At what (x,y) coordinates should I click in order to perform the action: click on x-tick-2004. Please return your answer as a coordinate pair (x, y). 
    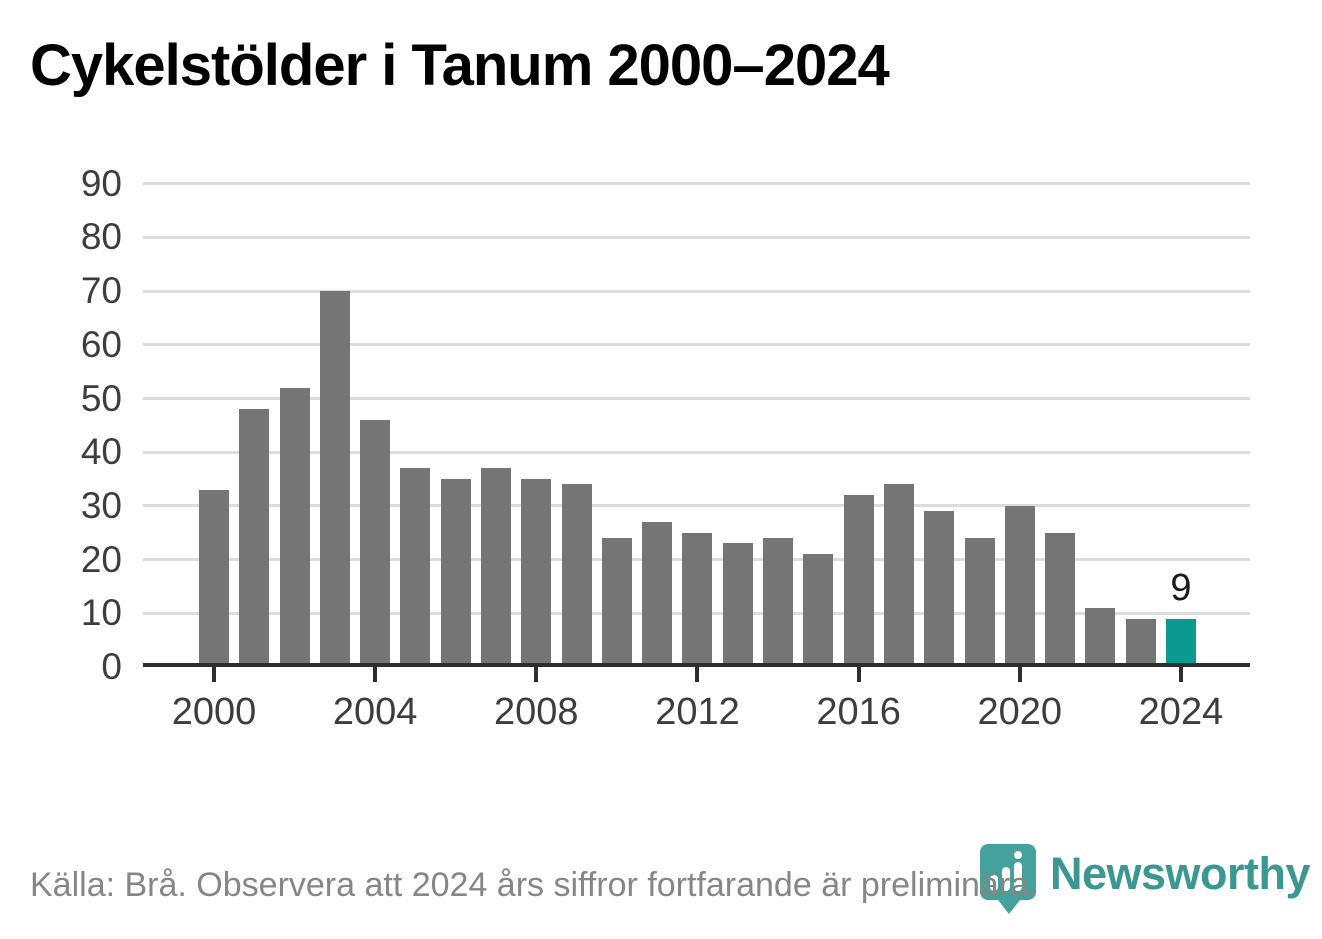
    Looking at the image, I should click on (375, 674).